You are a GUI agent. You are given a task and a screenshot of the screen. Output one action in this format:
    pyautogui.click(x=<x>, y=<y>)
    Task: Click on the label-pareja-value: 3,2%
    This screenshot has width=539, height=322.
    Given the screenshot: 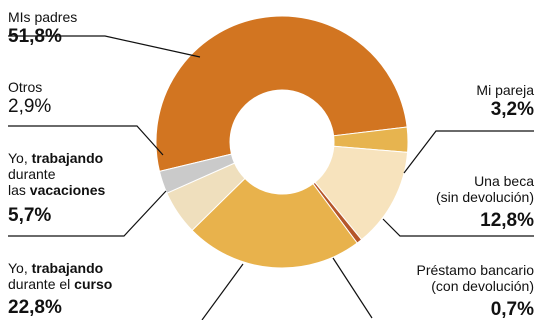 What is the action you would take?
    pyautogui.click(x=512, y=109)
    